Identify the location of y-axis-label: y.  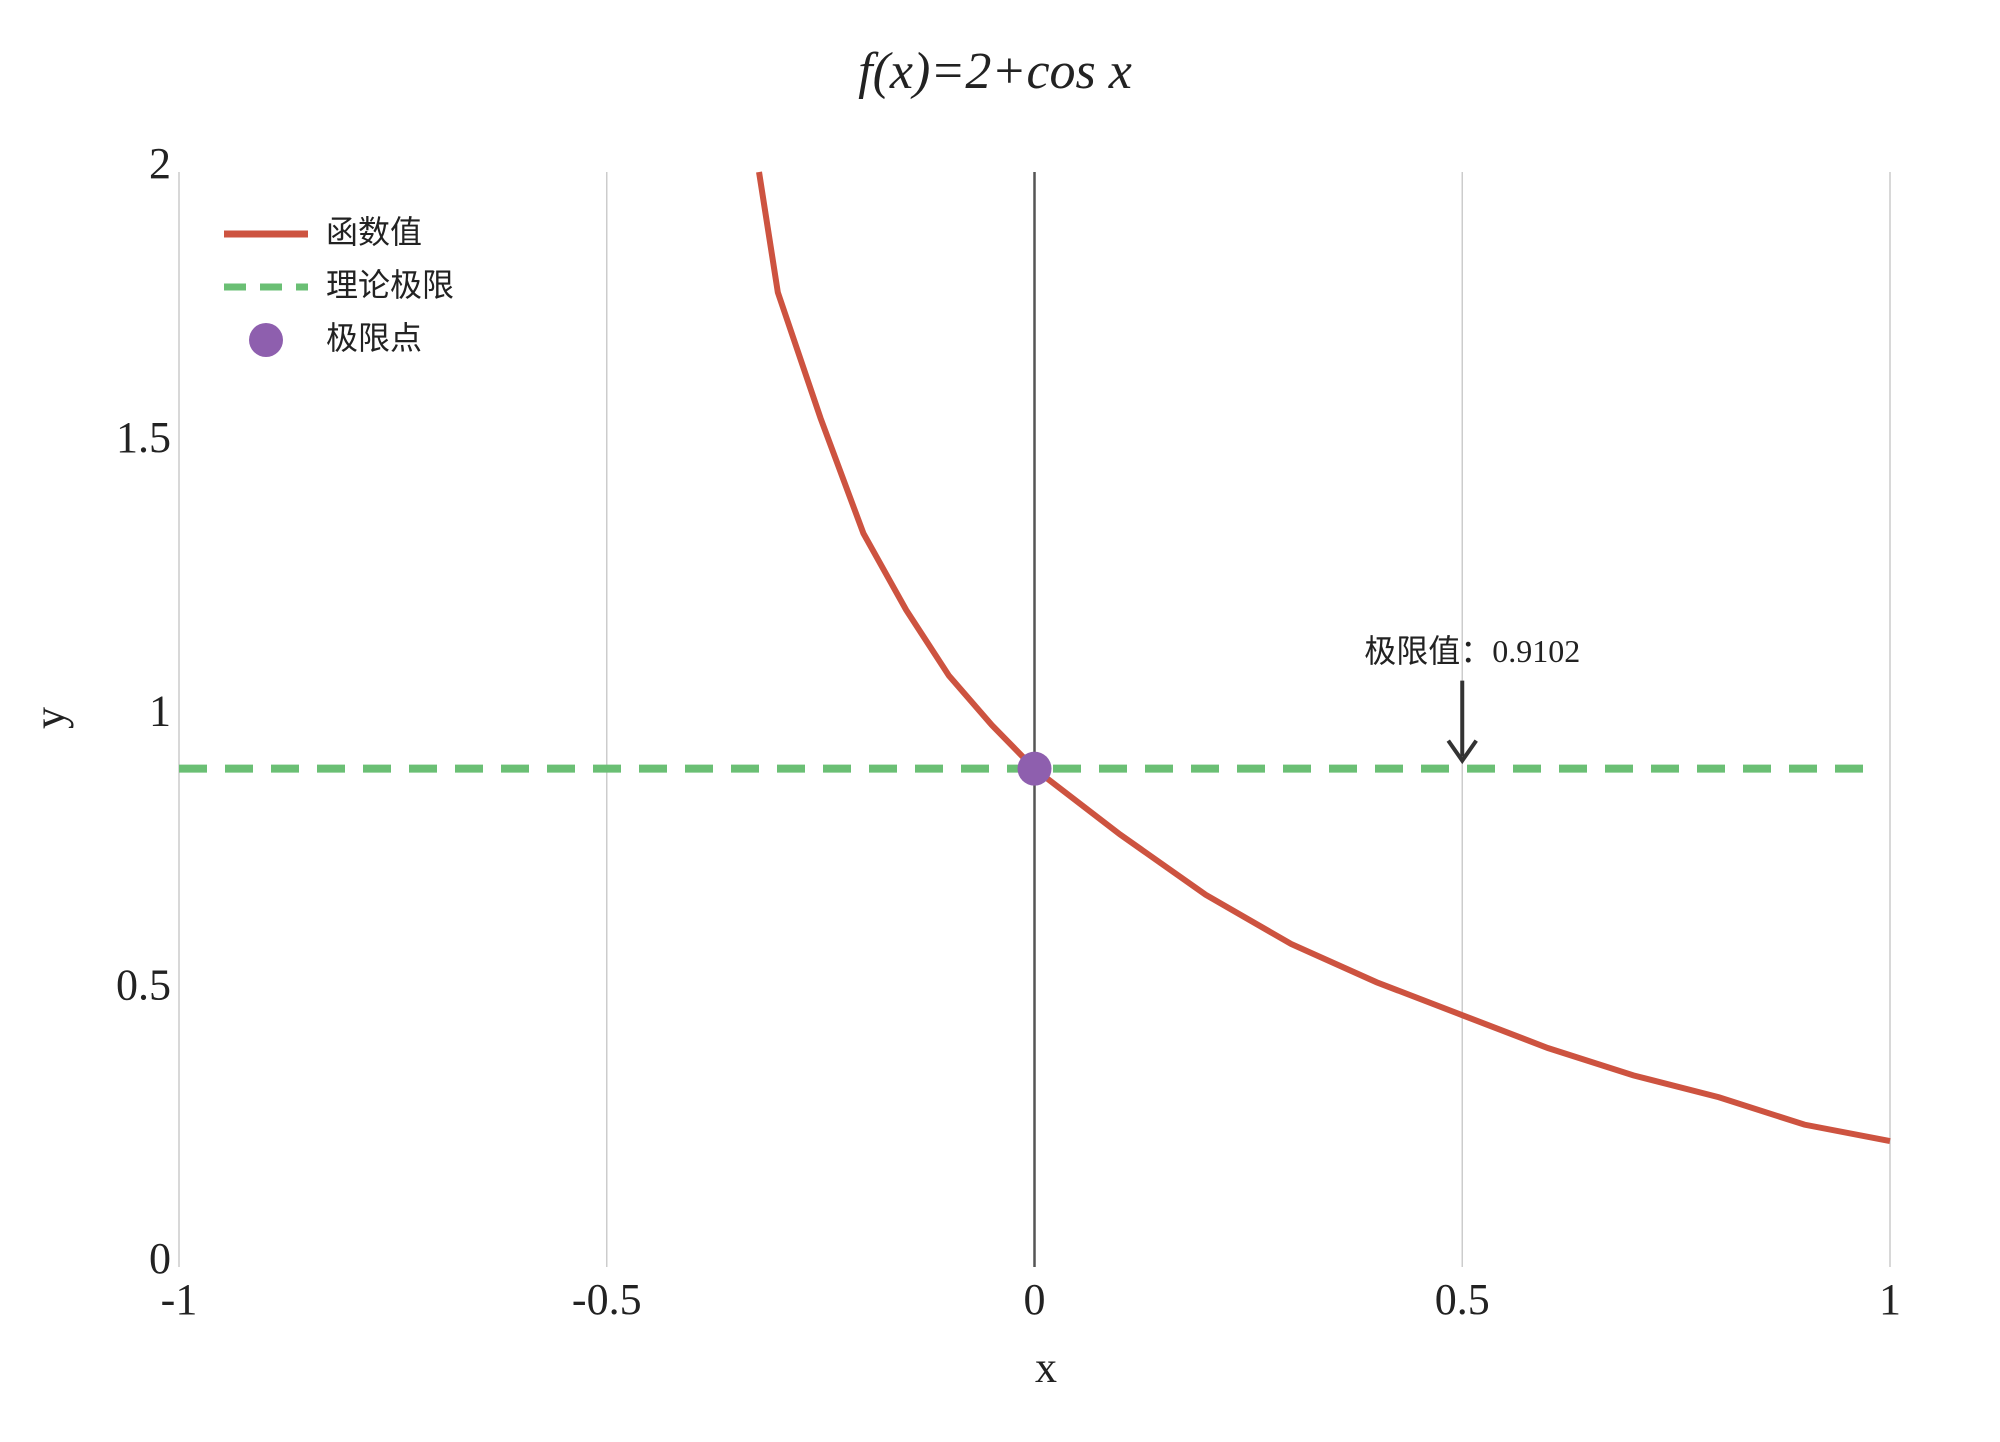
(49, 718).